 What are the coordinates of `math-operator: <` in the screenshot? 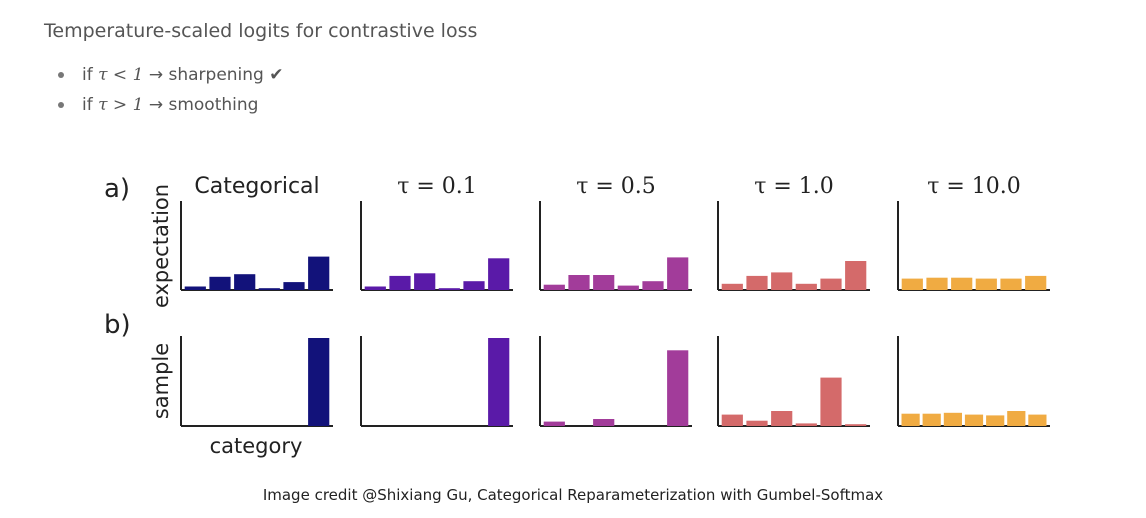 It's located at (120, 75).